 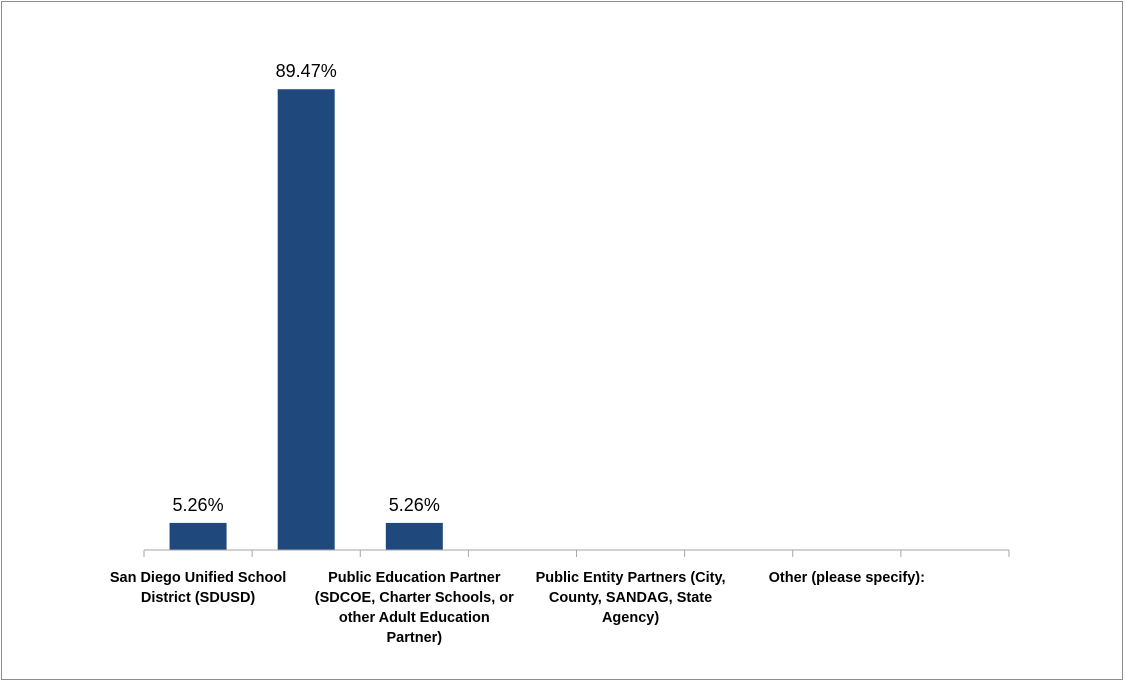 I want to click on x-tick-label-line: Partner), so click(x=414, y=638).